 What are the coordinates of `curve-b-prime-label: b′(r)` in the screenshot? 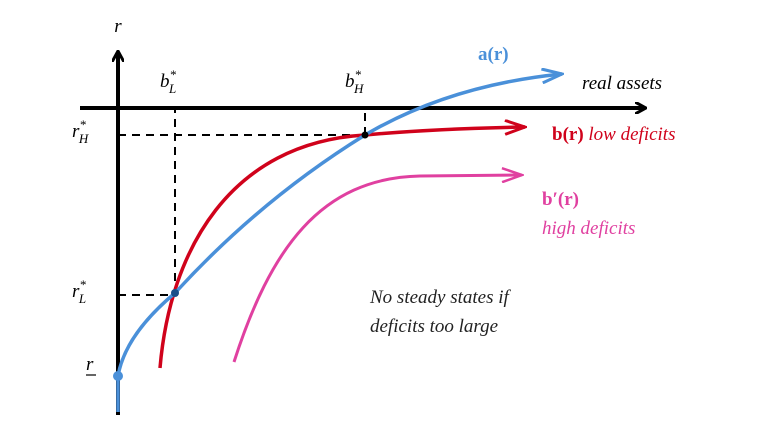 It's located at (560, 199).